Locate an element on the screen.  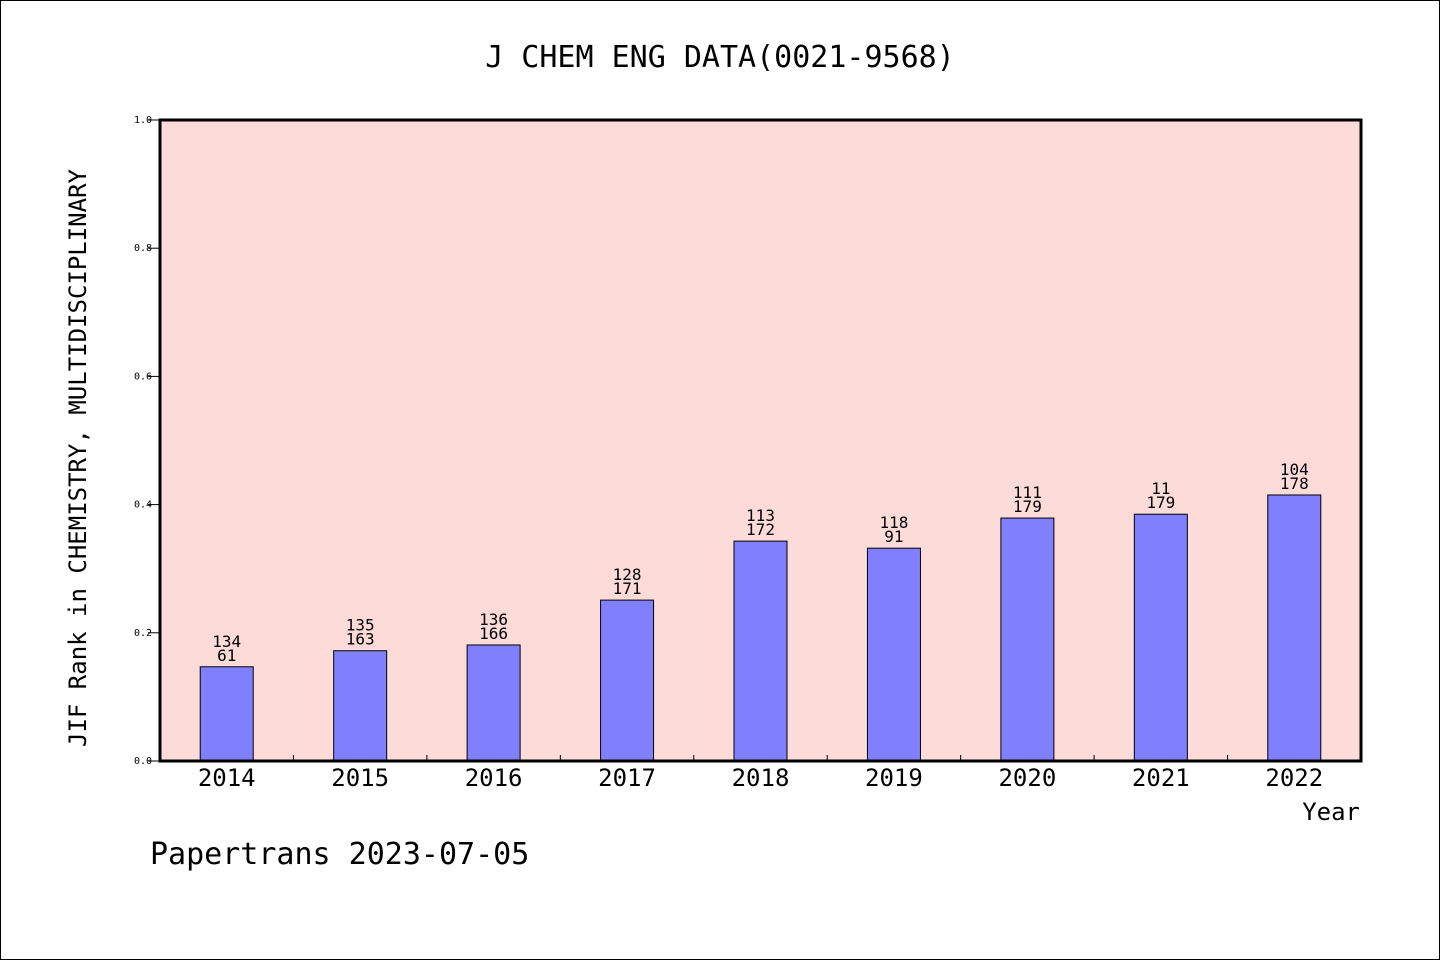
y-tick-label: 0.6 is located at coordinates (143, 376).